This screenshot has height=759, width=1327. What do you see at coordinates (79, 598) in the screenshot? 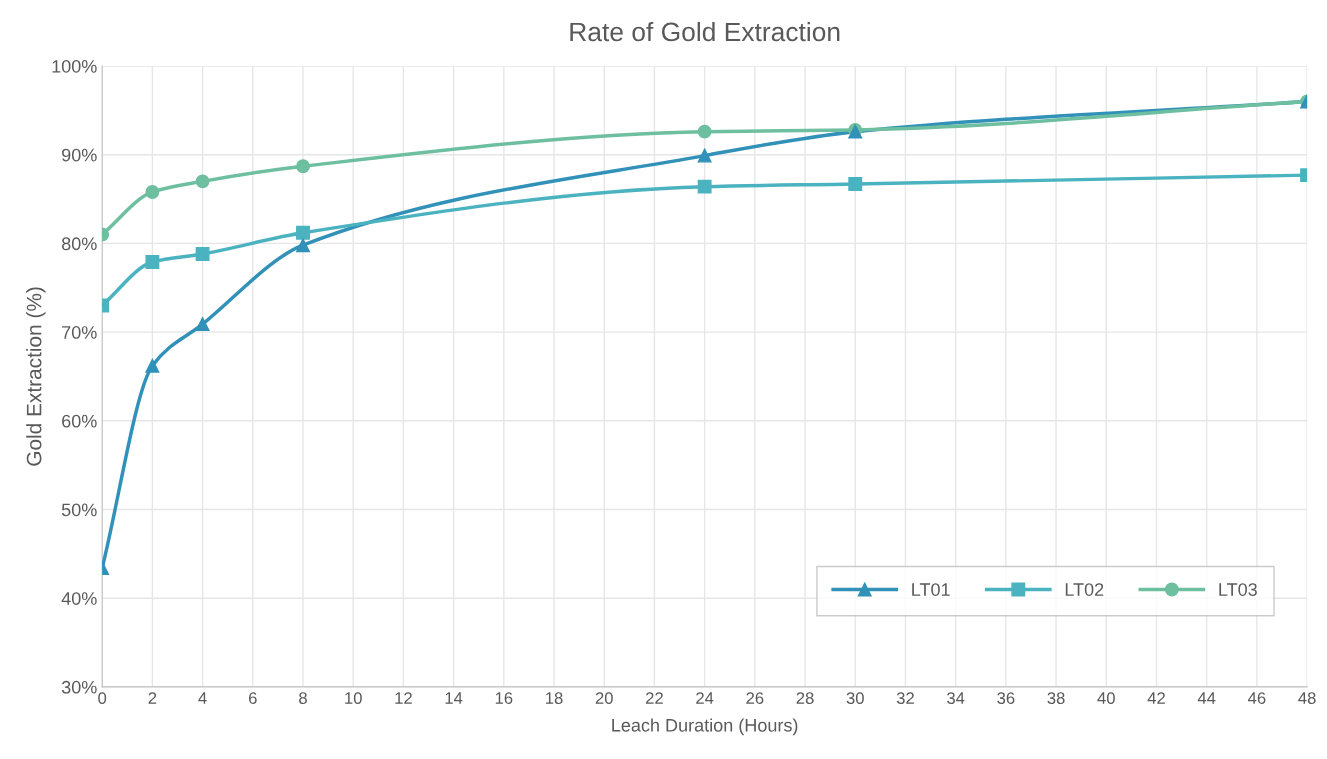
I see `y-tick-label: 40%` at bounding box center [79, 598].